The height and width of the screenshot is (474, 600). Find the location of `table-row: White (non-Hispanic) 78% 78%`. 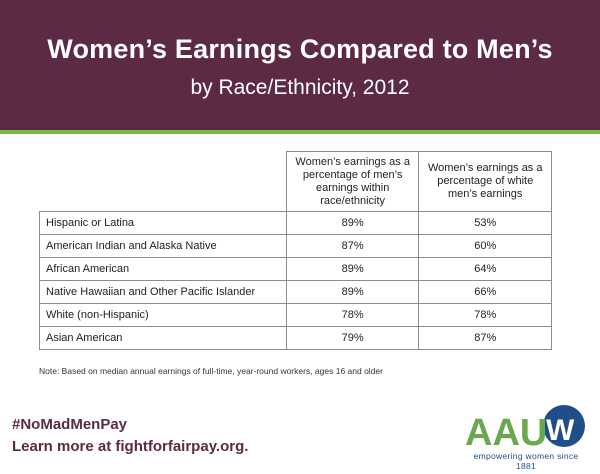

table-row: White (non-Hispanic) 78% 78% is located at coordinates (295, 315).